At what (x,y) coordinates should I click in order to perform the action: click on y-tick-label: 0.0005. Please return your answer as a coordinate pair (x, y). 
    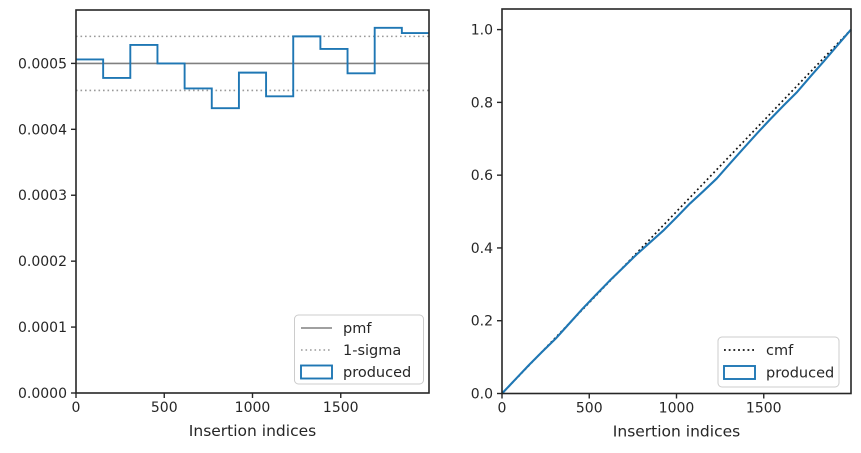
    Looking at the image, I should click on (42, 64).